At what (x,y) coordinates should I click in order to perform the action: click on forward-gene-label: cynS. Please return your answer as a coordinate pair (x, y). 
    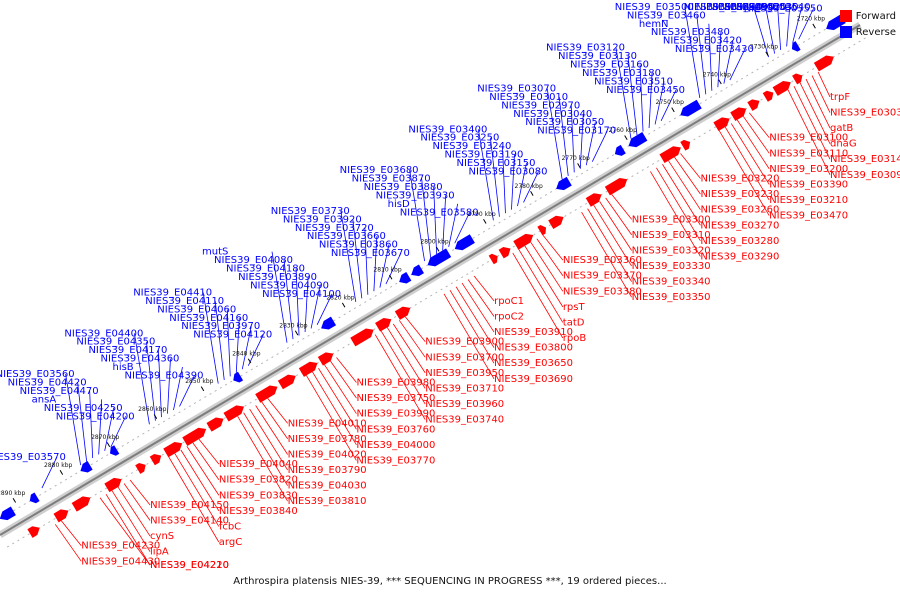
    Looking at the image, I should click on (162, 536).